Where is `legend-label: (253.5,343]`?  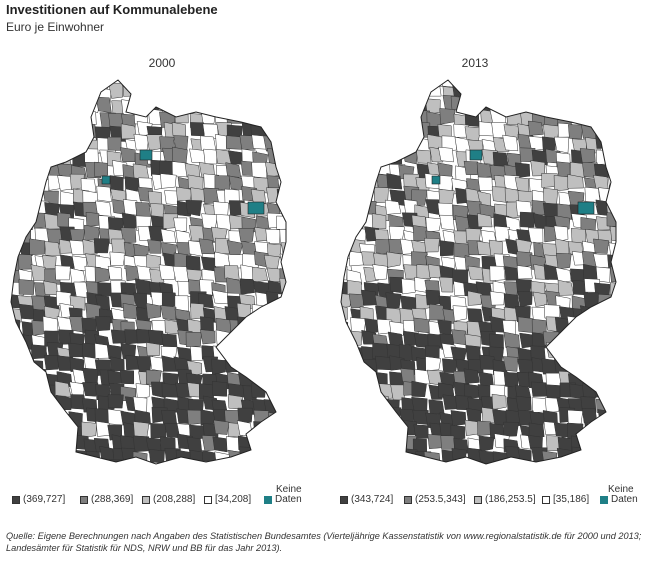 legend-label: (253.5,343] is located at coordinates (440, 499).